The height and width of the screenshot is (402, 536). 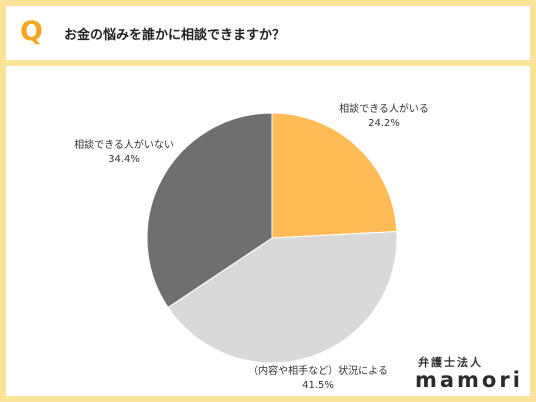 What do you see at coordinates (124, 144) in the screenshot?
I see `slice-label: 相談できる人がいない` at bounding box center [124, 144].